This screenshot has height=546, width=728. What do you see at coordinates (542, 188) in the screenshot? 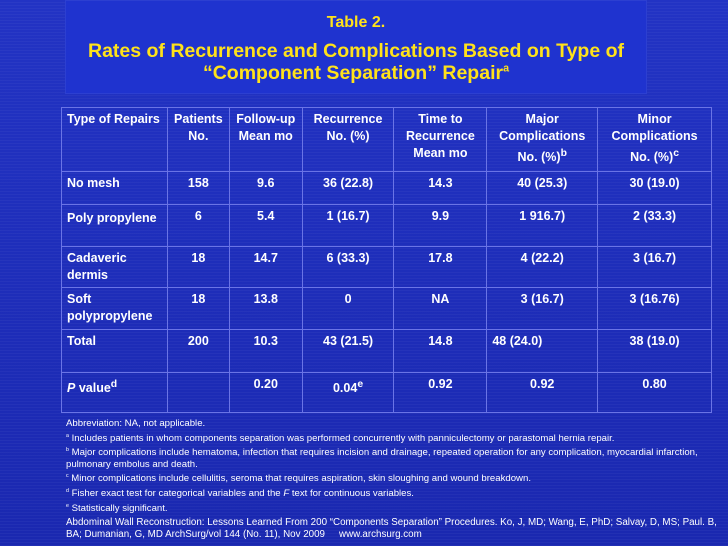
I see `cell-major: 40 (25.3)` at bounding box center [542, 188].